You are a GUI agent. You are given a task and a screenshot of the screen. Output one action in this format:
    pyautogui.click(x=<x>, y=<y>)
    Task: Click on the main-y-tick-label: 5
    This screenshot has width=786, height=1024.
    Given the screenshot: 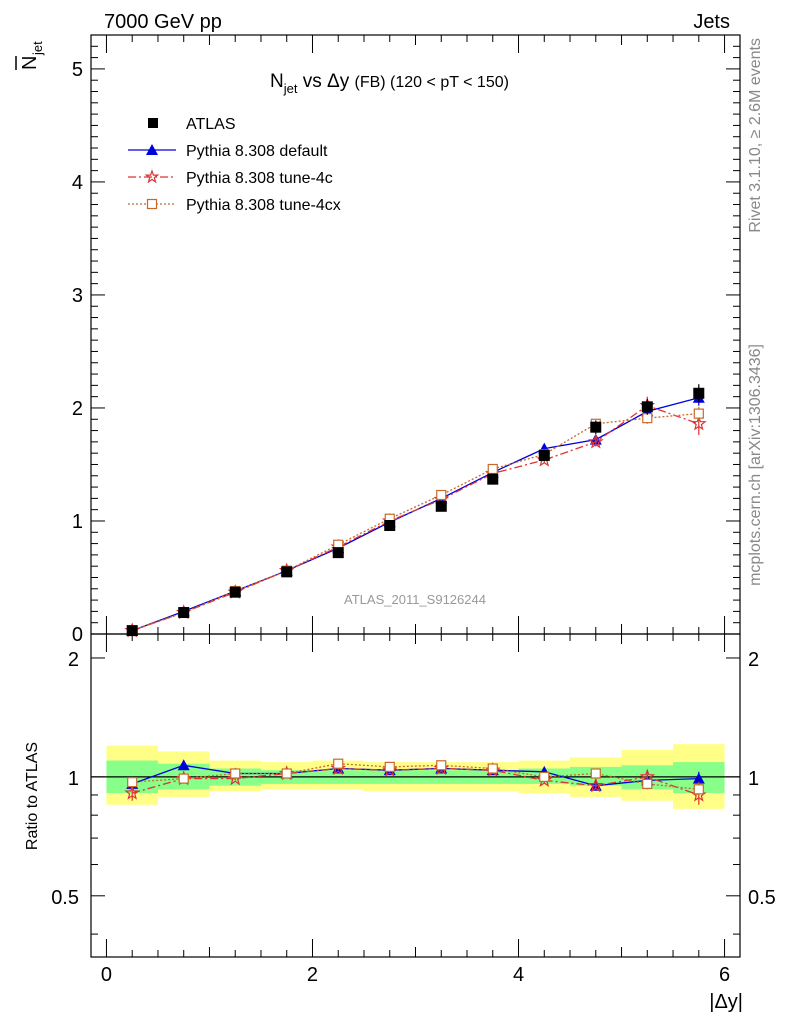 What is the action you would take?
    pyautogui.click(x=77, y=70)
    